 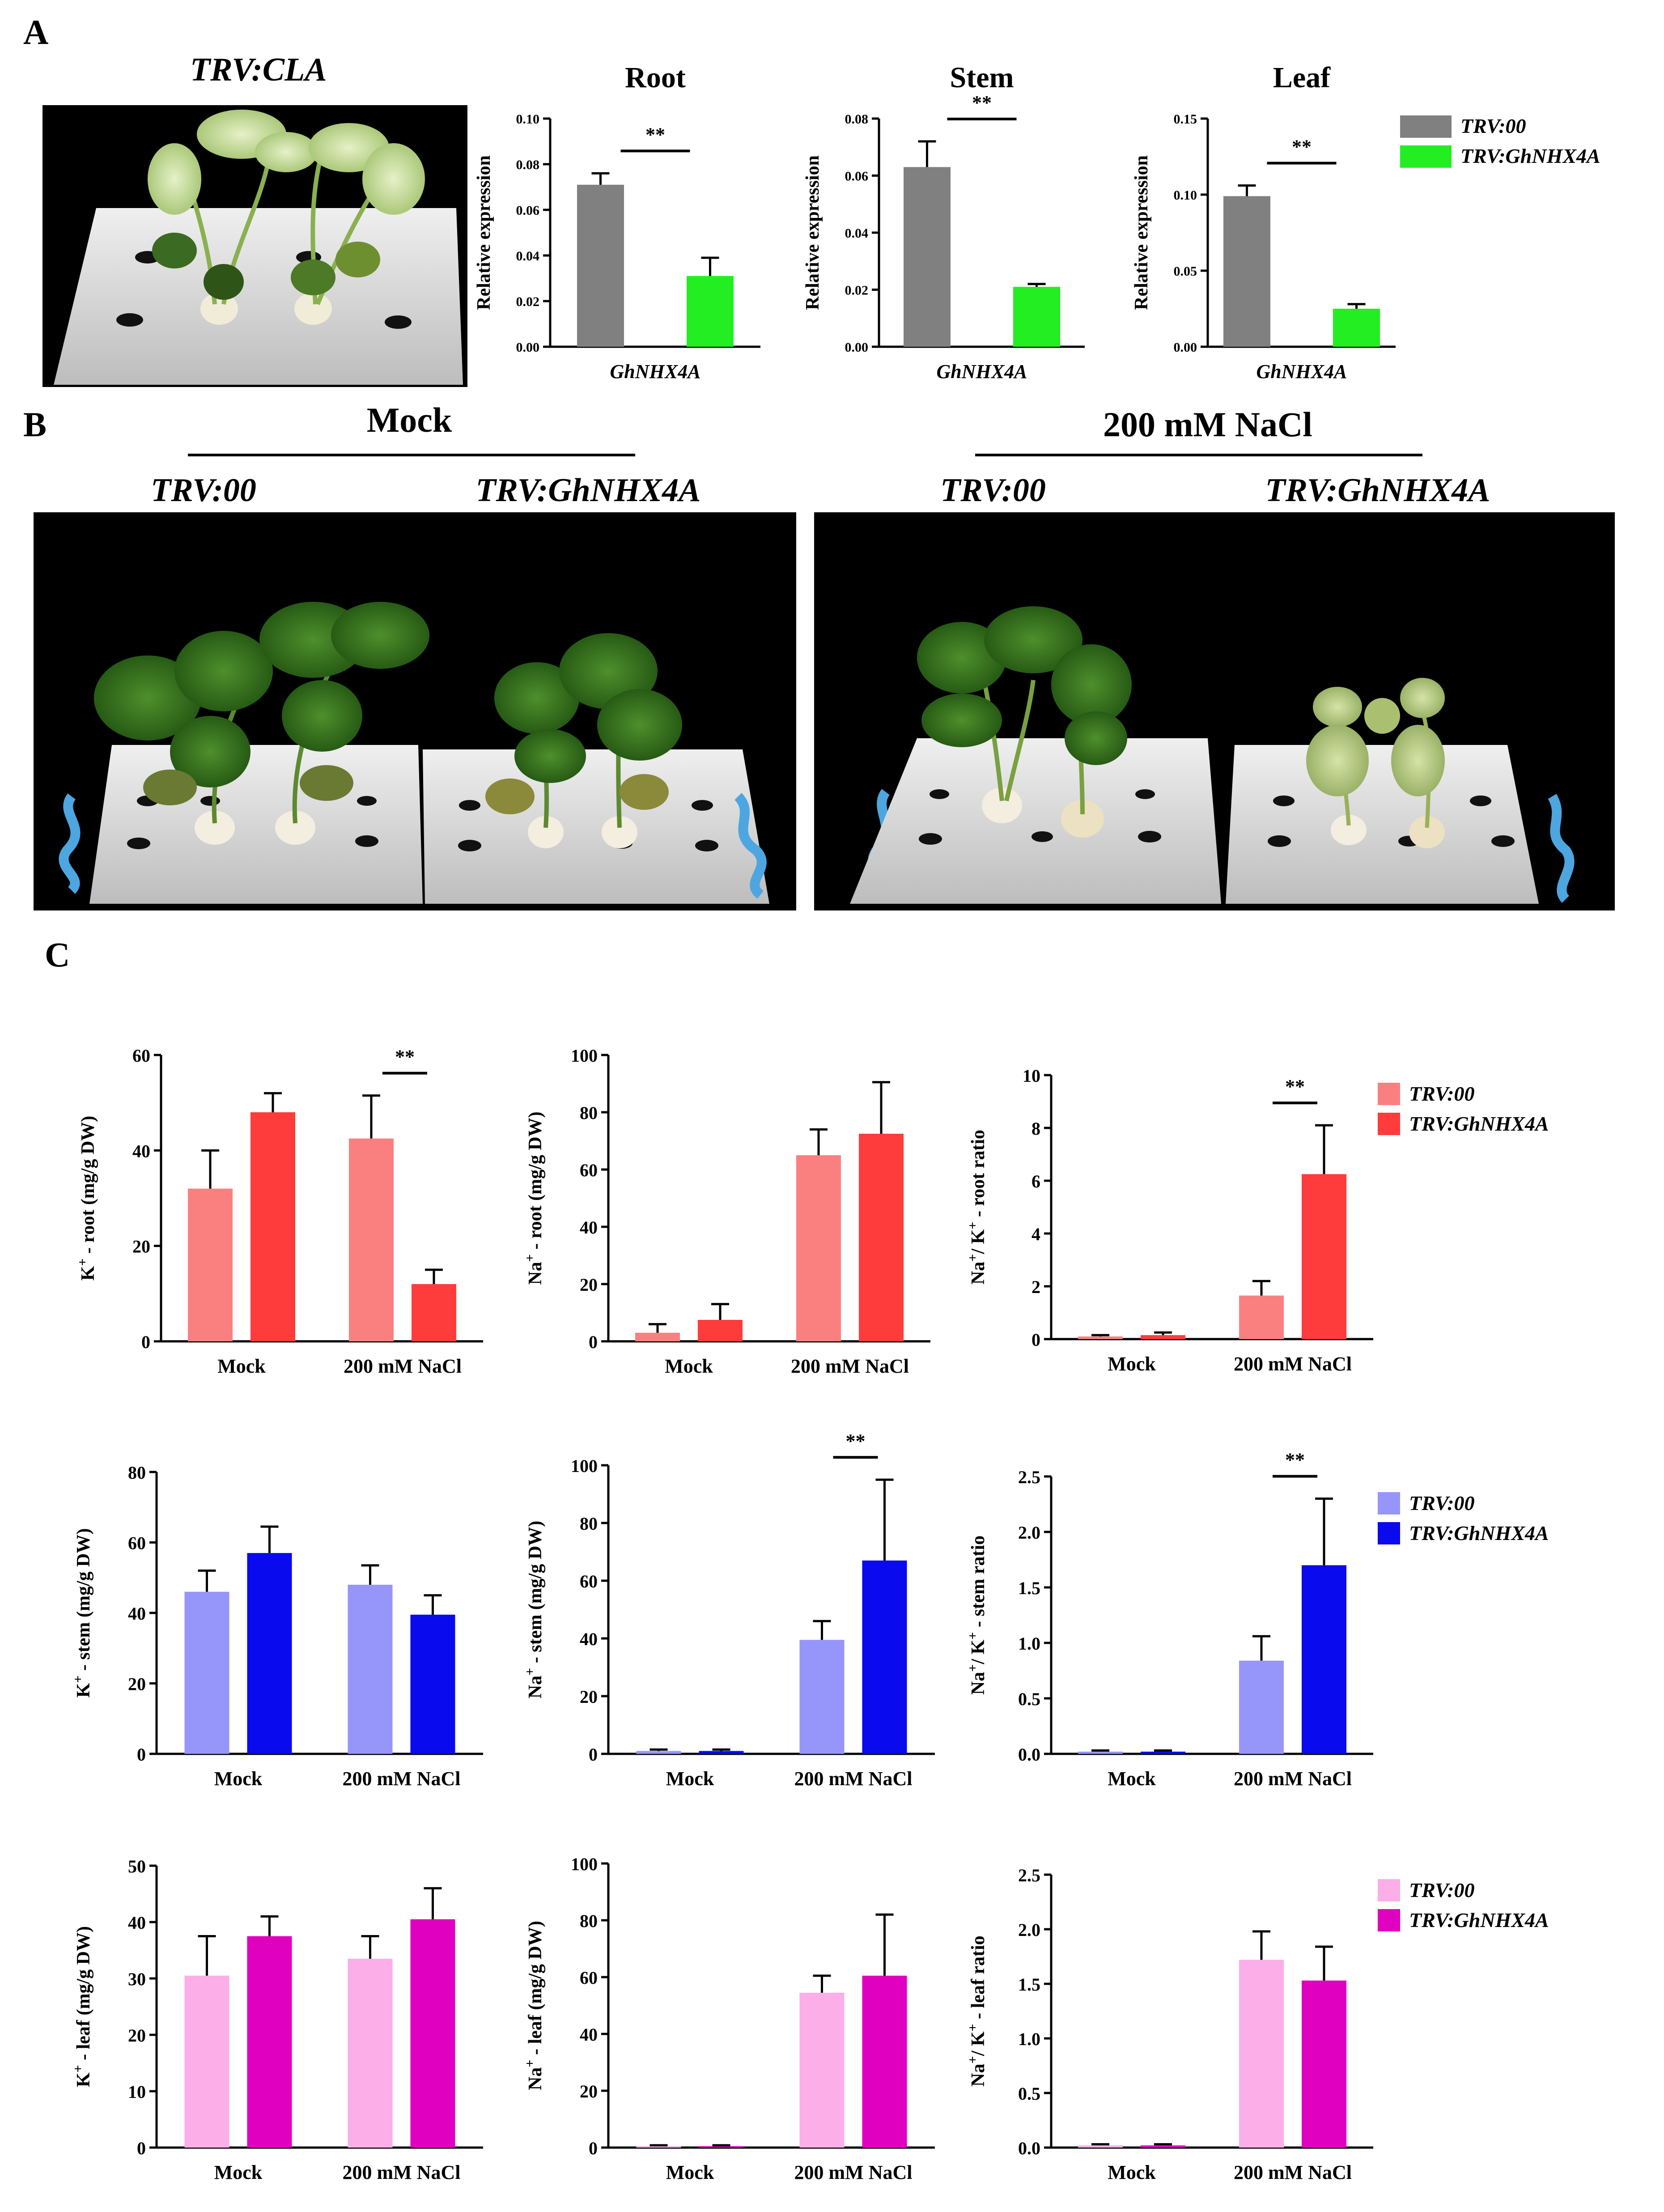 What do you see at coordinates (258, 69) in the screenshot?
I see `cla-photo-title: TRV:CLA` at bounding box center [258, 69].